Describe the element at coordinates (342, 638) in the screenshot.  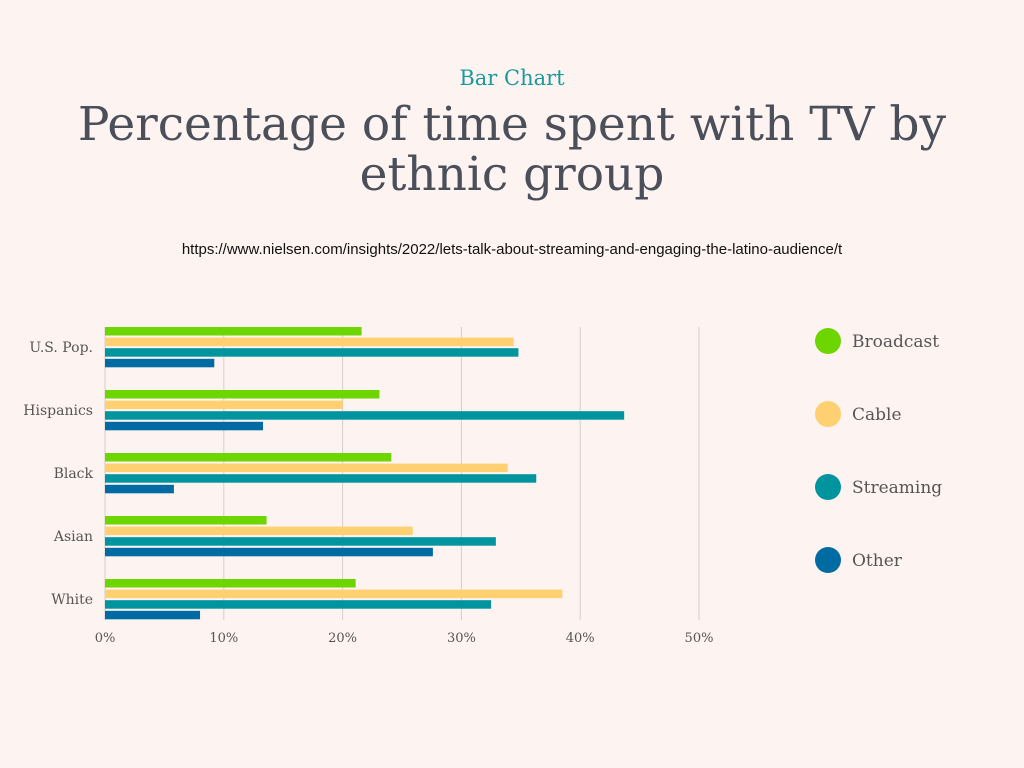
I see `x-tick-label: 20%` at that location.